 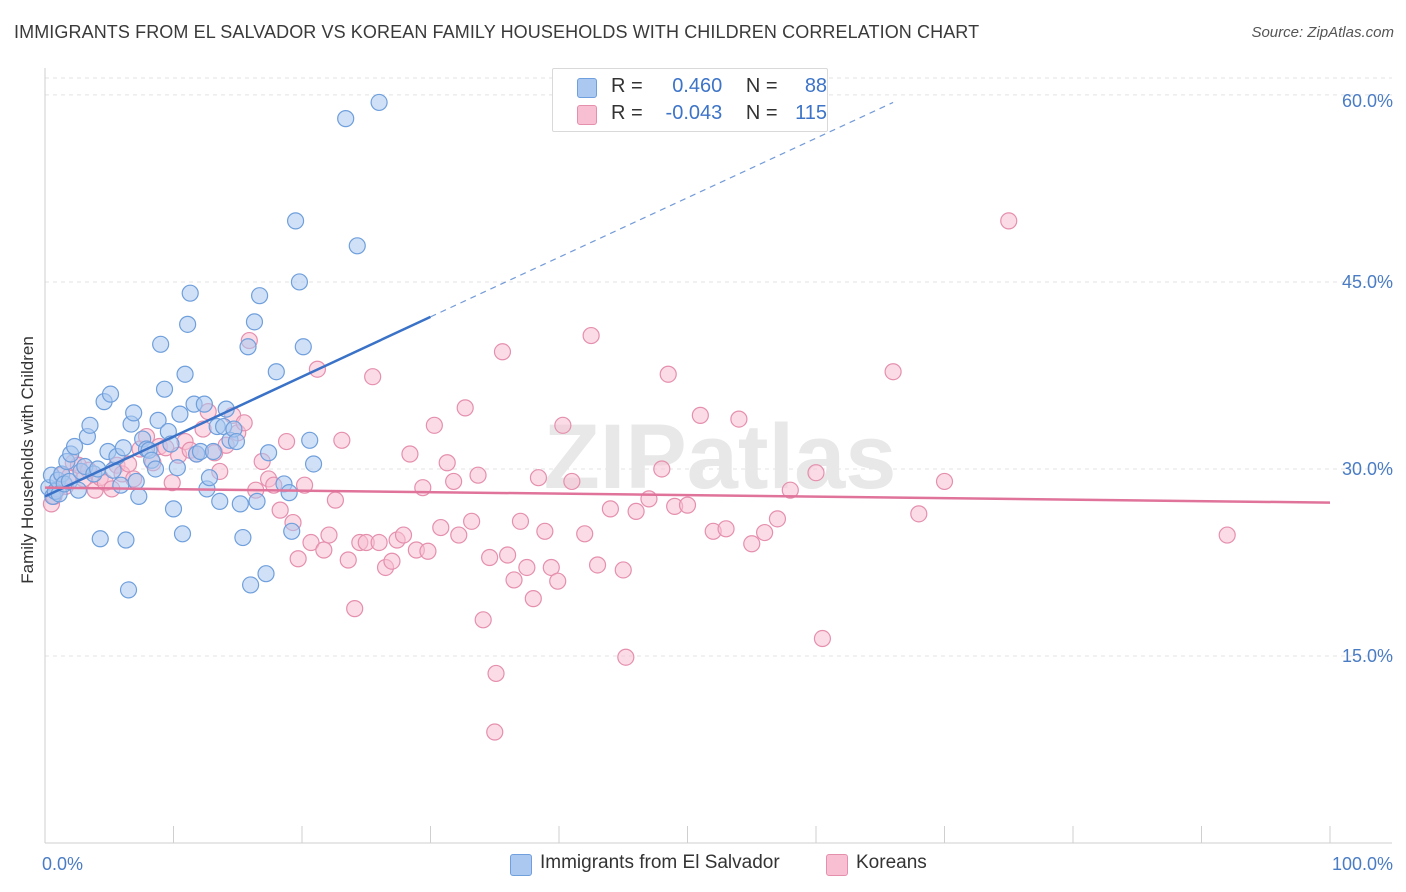 I want to click on x-tick-label-max: 100.0%, so click(x=1362, y=864).